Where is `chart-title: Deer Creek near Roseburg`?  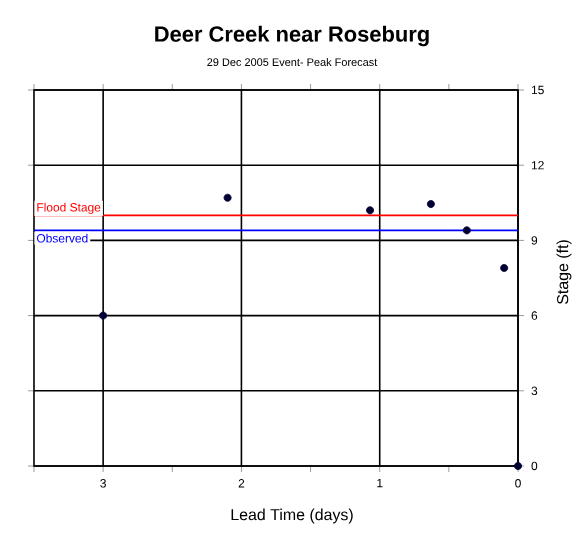 chart-title: Deer Creek near Roseburg is located at coordinates (292, 36).